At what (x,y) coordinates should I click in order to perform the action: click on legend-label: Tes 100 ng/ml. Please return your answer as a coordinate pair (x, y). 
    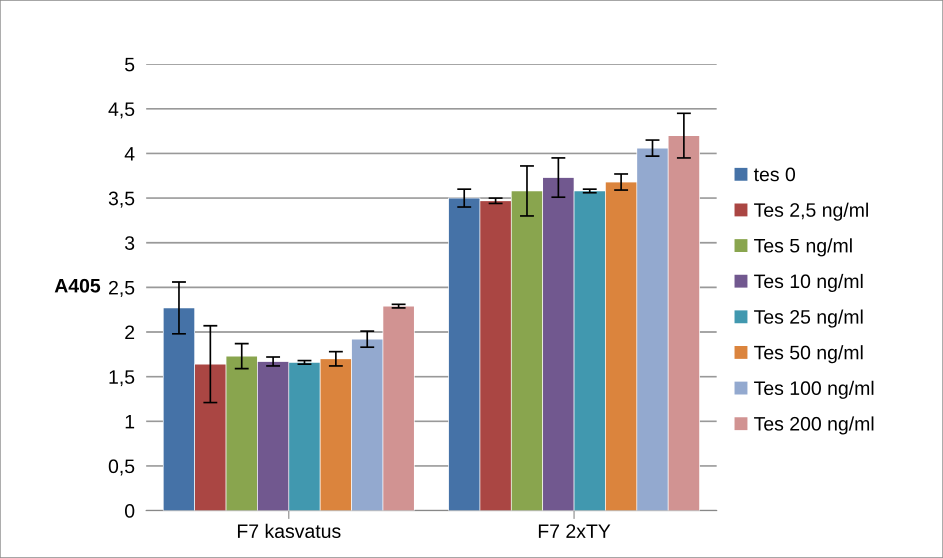
    Looking at the image, I should click on (814, 389).